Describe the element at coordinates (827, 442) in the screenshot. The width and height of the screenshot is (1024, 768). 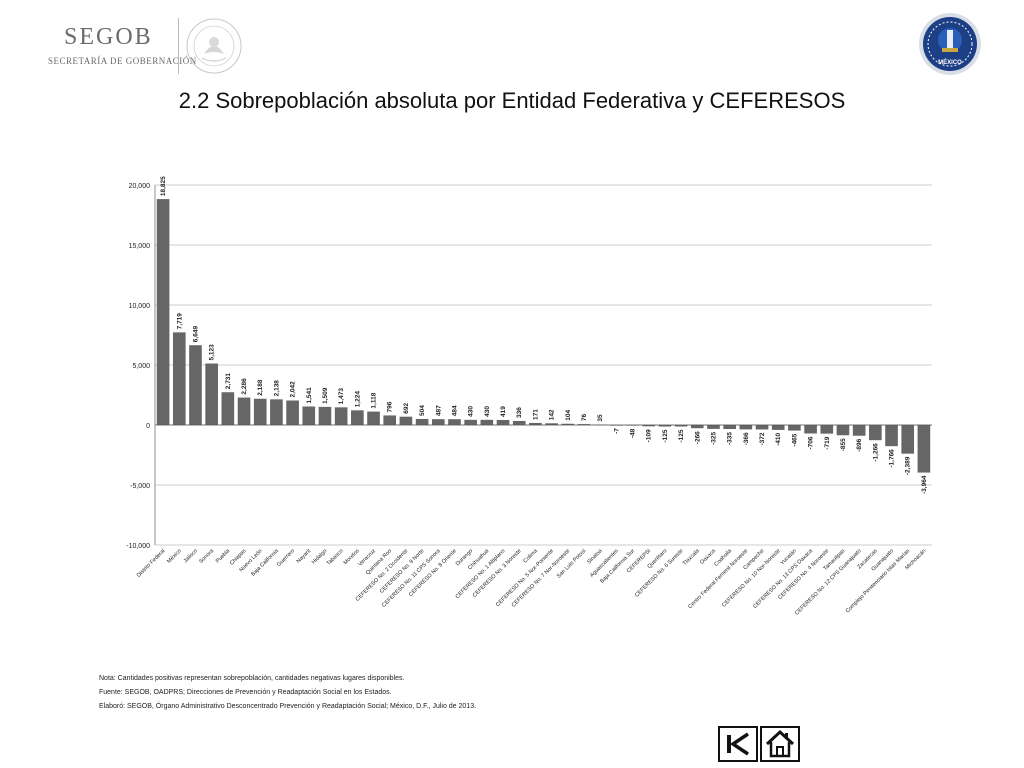
I see `data-label: -719` at that location.